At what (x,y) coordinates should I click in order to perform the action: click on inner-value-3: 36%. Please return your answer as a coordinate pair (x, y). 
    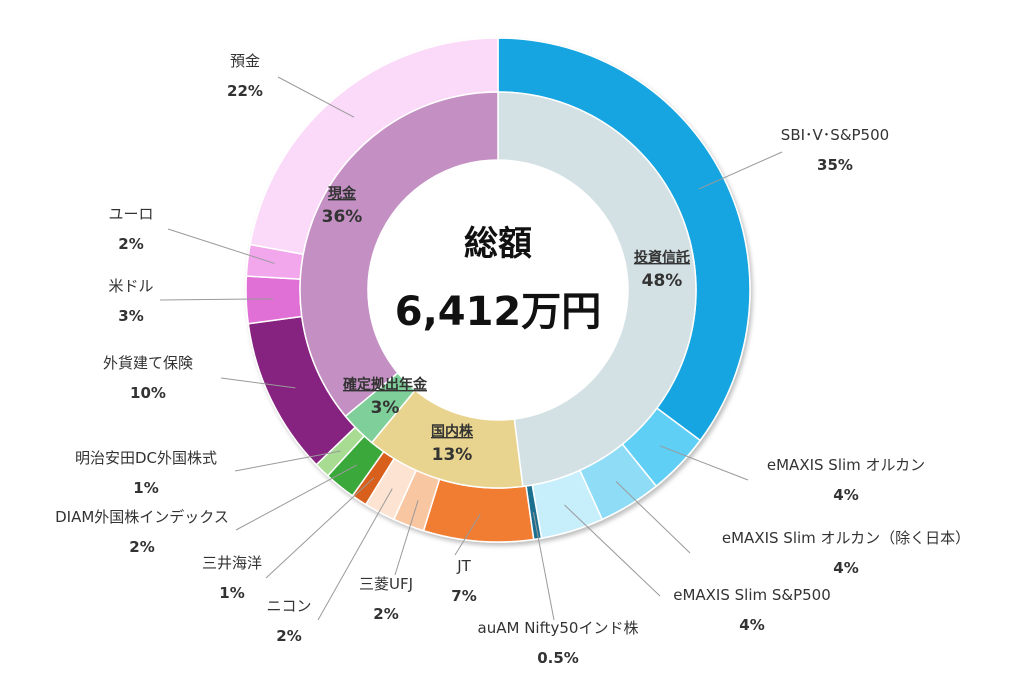
    Looking at the image, I should click on (342, 217).